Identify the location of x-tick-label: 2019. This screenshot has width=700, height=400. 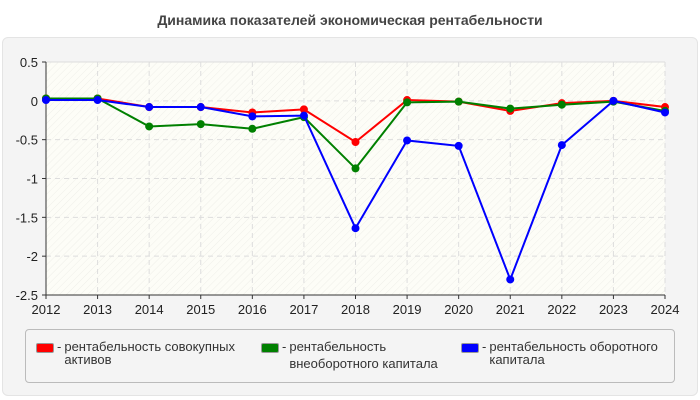
(407, 309).